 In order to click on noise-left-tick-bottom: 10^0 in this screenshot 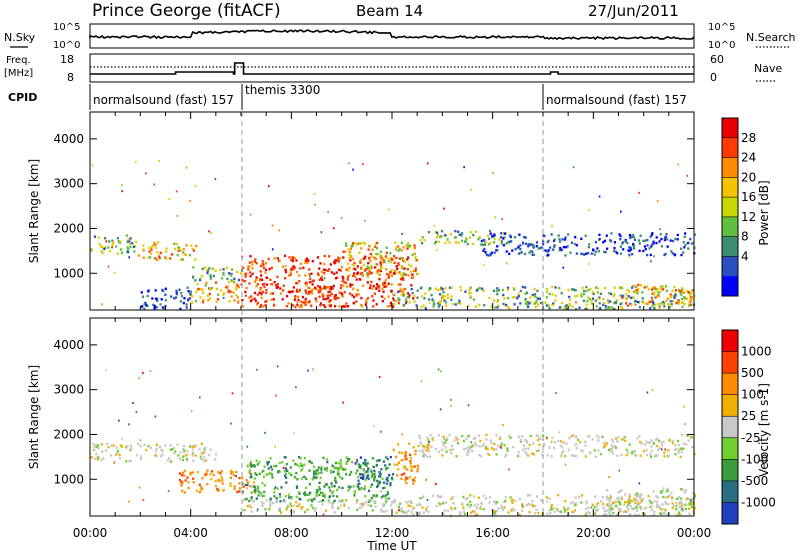, I will do `click(66, 45)`.